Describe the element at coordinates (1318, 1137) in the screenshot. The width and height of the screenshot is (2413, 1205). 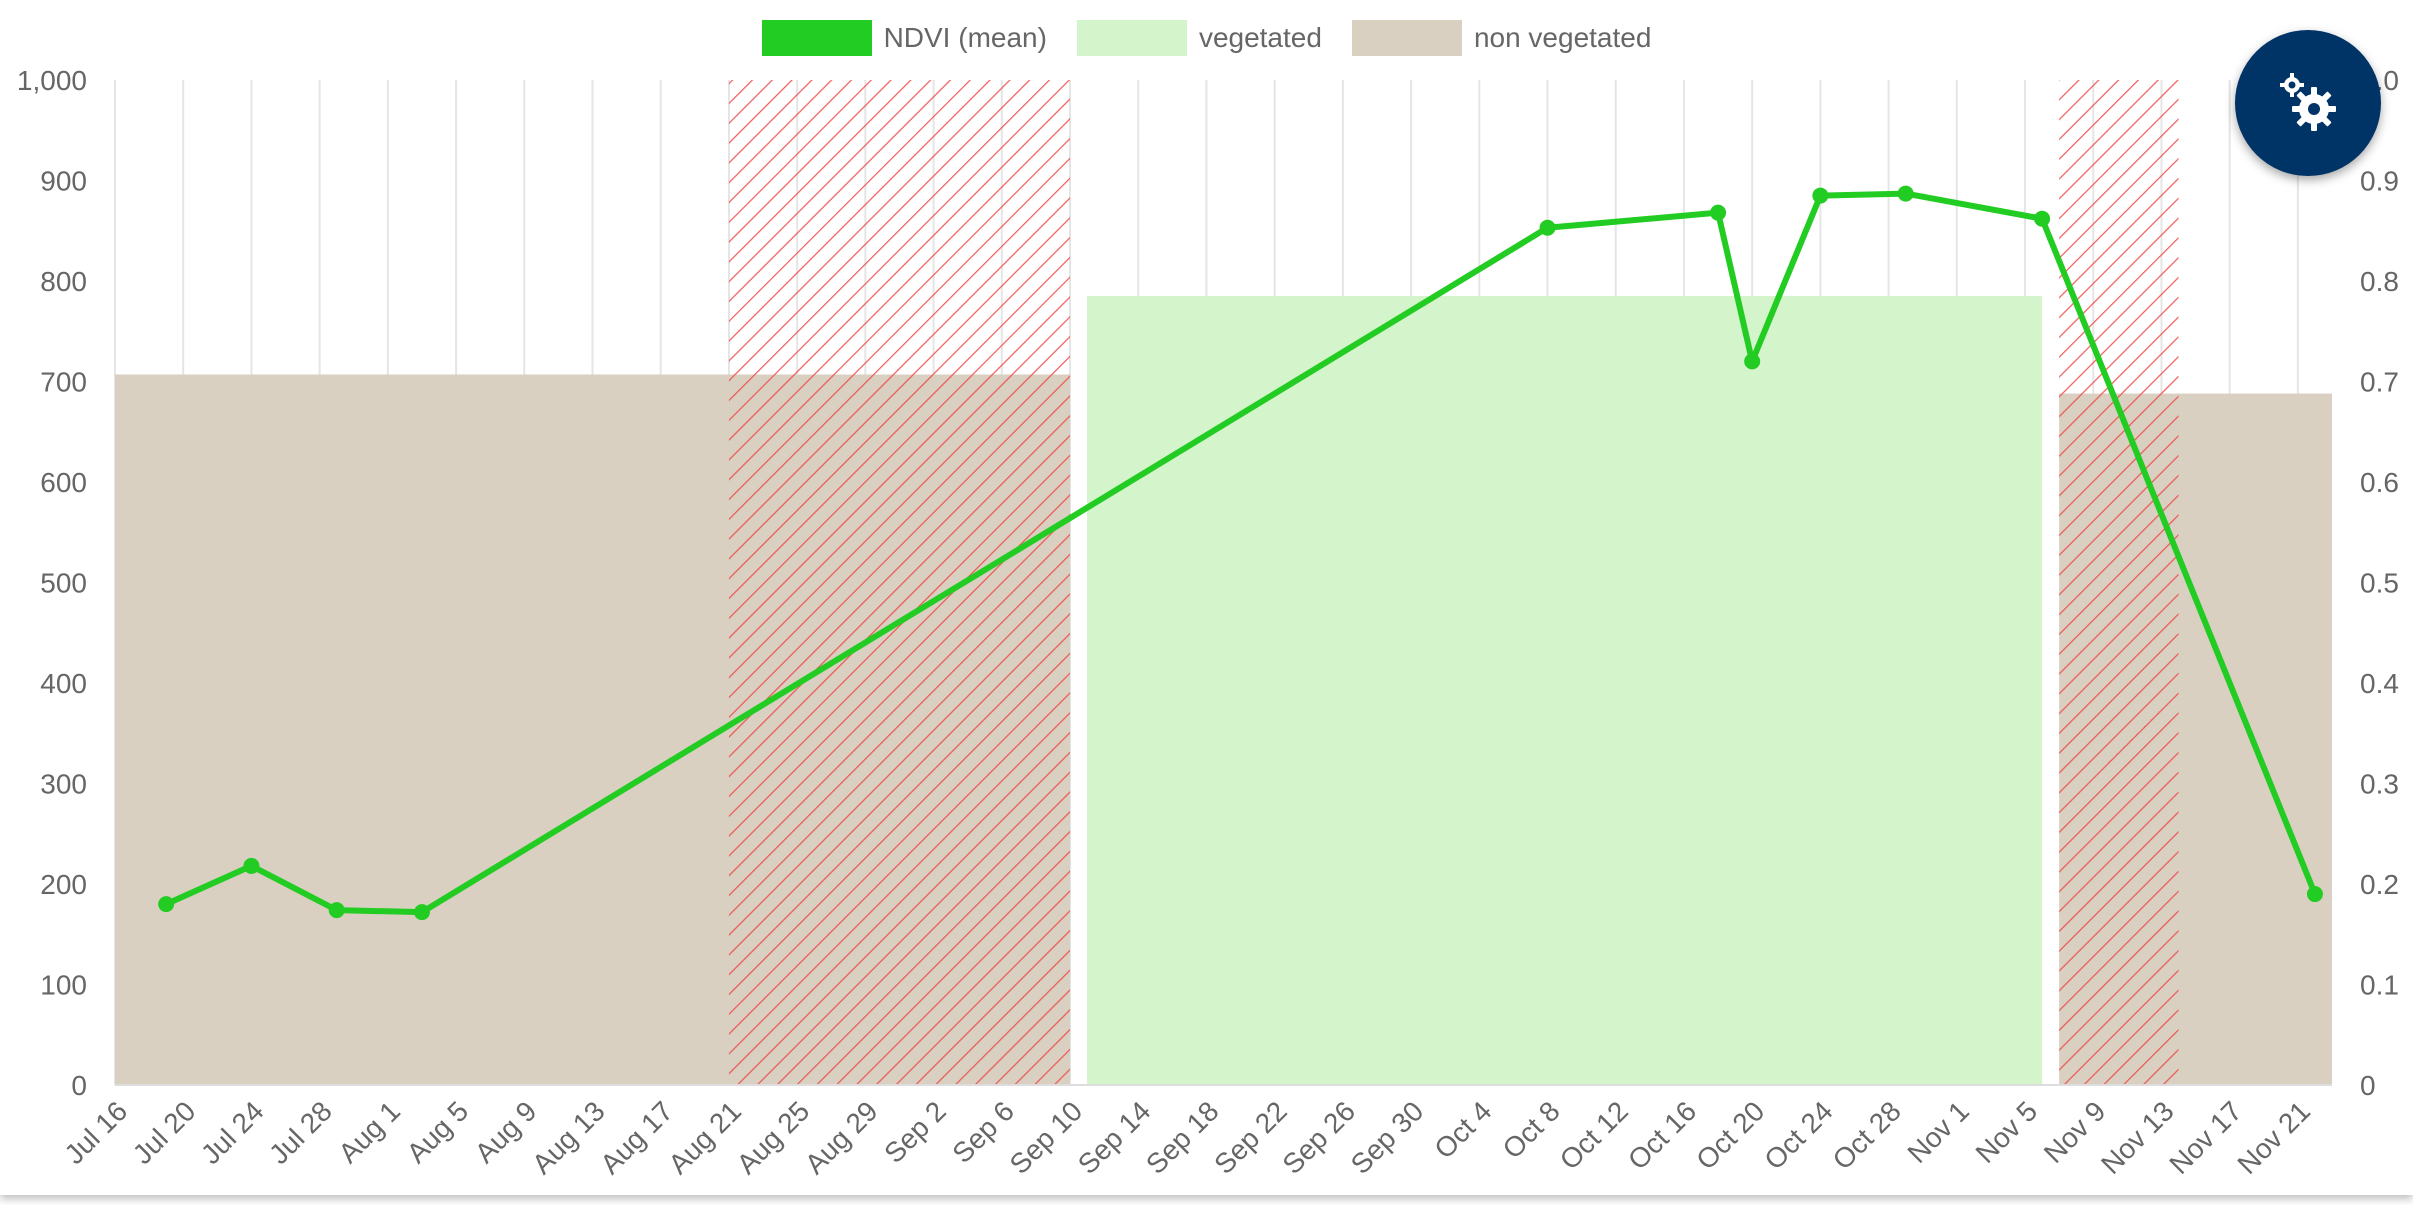
I see `x-tick-label: Sep 26` at that location.